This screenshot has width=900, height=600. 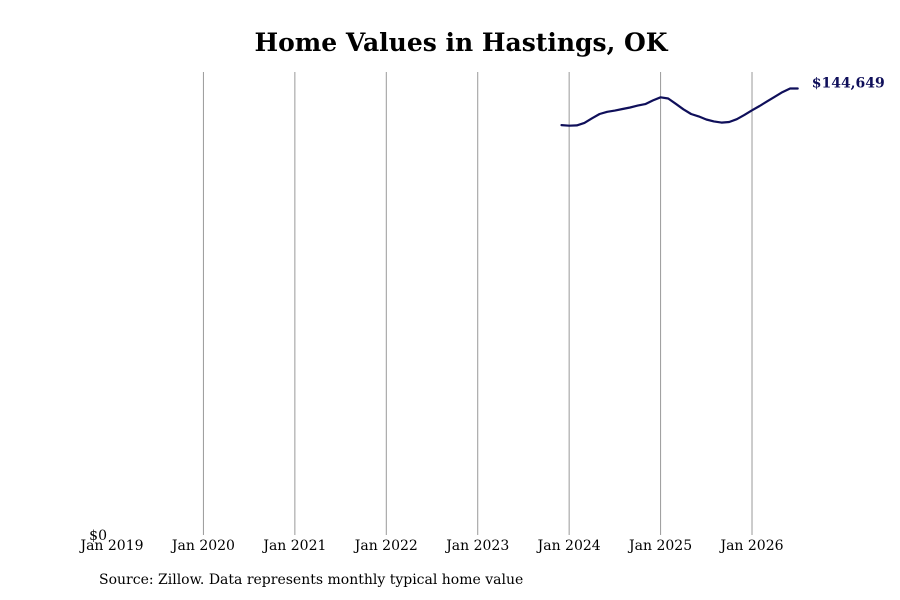 I want to click on end-value-label: $144,649, so click(x=848, y=84).